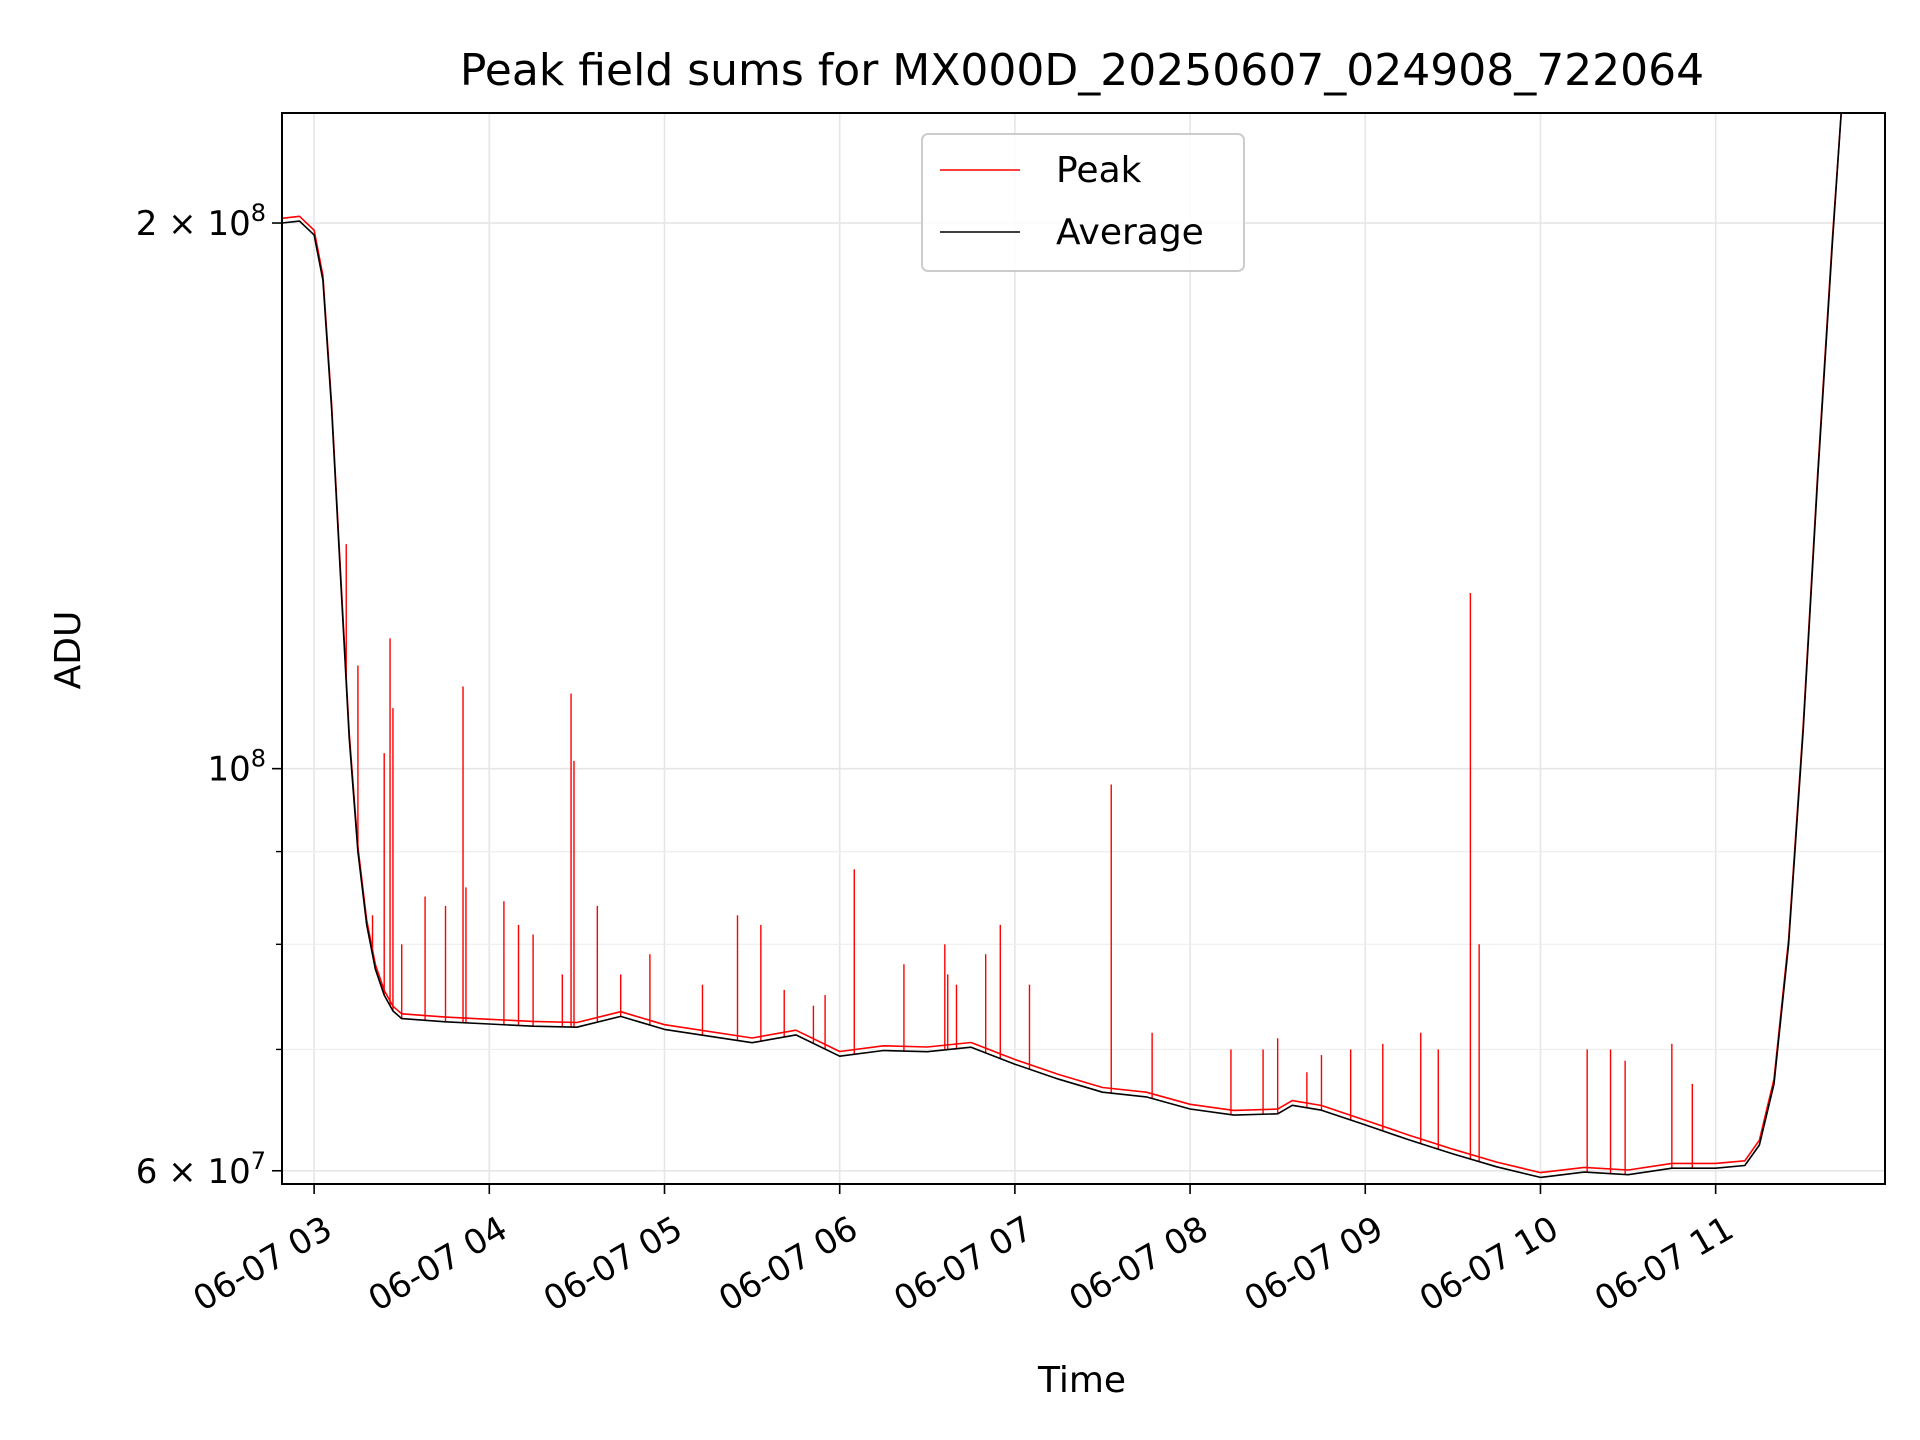 The image size is (1920, 1440). What do you see at coordinates (68, 650) in the screenshot?
I see `y-axis-label: ADU` at bounding box center [68, 650].